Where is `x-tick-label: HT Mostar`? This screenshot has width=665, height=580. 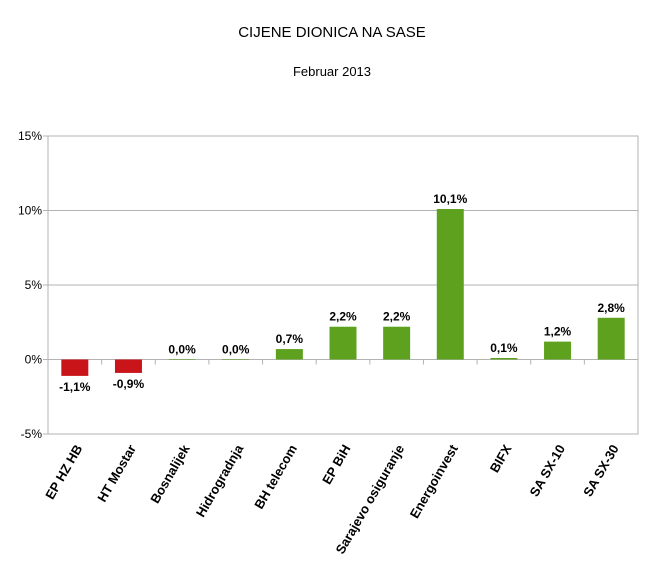
x-tick-label: HT Mostar is located at coordinates (116, 473).